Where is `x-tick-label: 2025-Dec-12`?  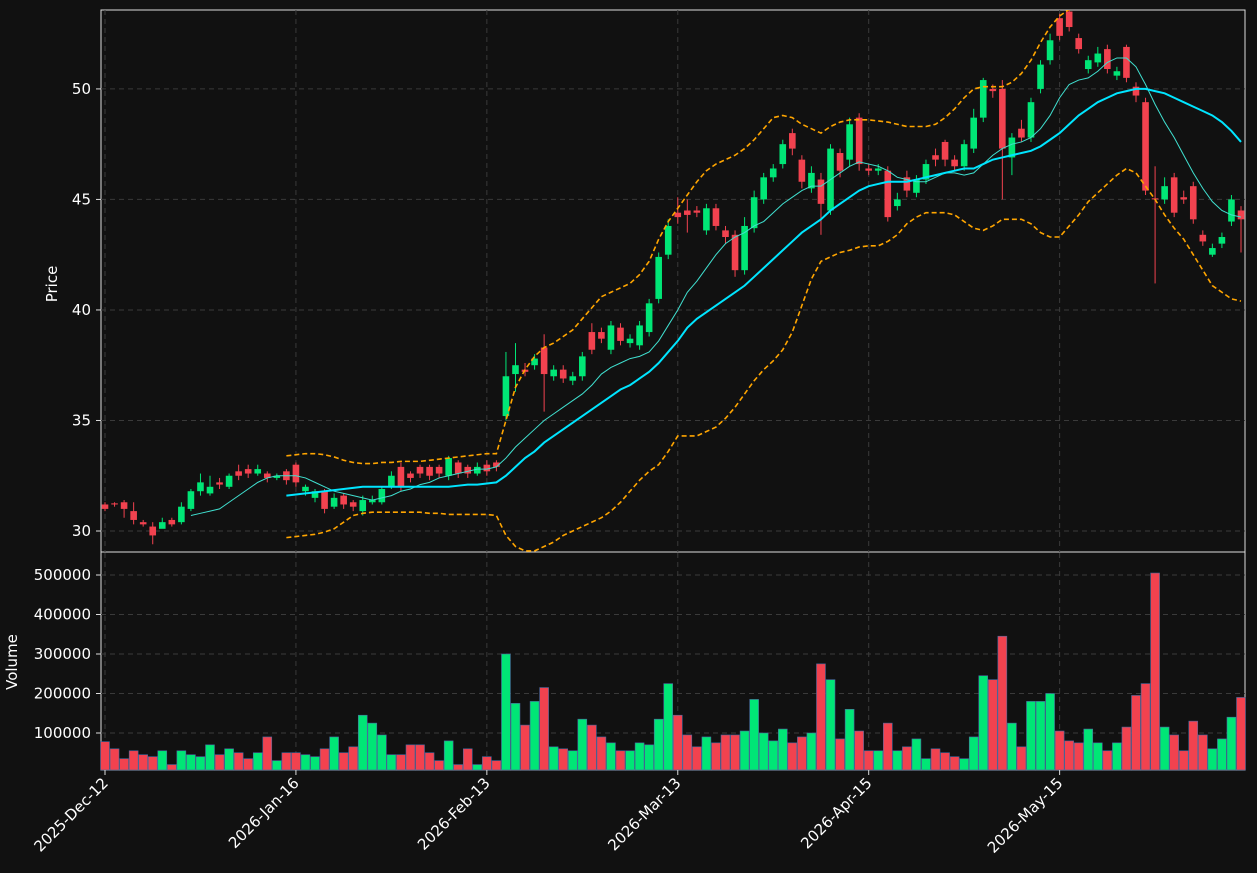 x-tick-label: 2025-Dec-12 is located at coordinates (70, 814).